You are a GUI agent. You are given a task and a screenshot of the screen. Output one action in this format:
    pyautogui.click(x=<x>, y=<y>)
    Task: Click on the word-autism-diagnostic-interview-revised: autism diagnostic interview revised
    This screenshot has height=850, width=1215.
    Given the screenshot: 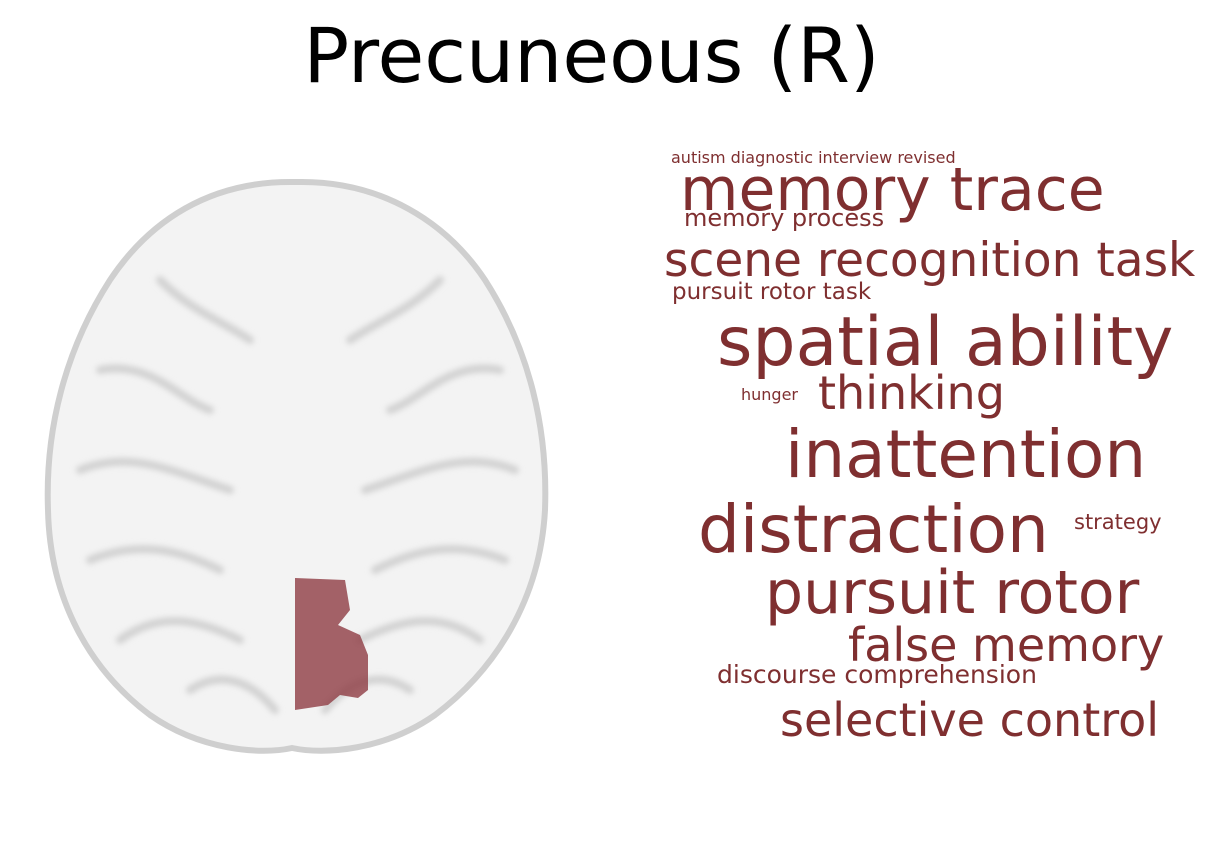 What is the action you would take?
    pyautogui.click(x=813, y=157)
    